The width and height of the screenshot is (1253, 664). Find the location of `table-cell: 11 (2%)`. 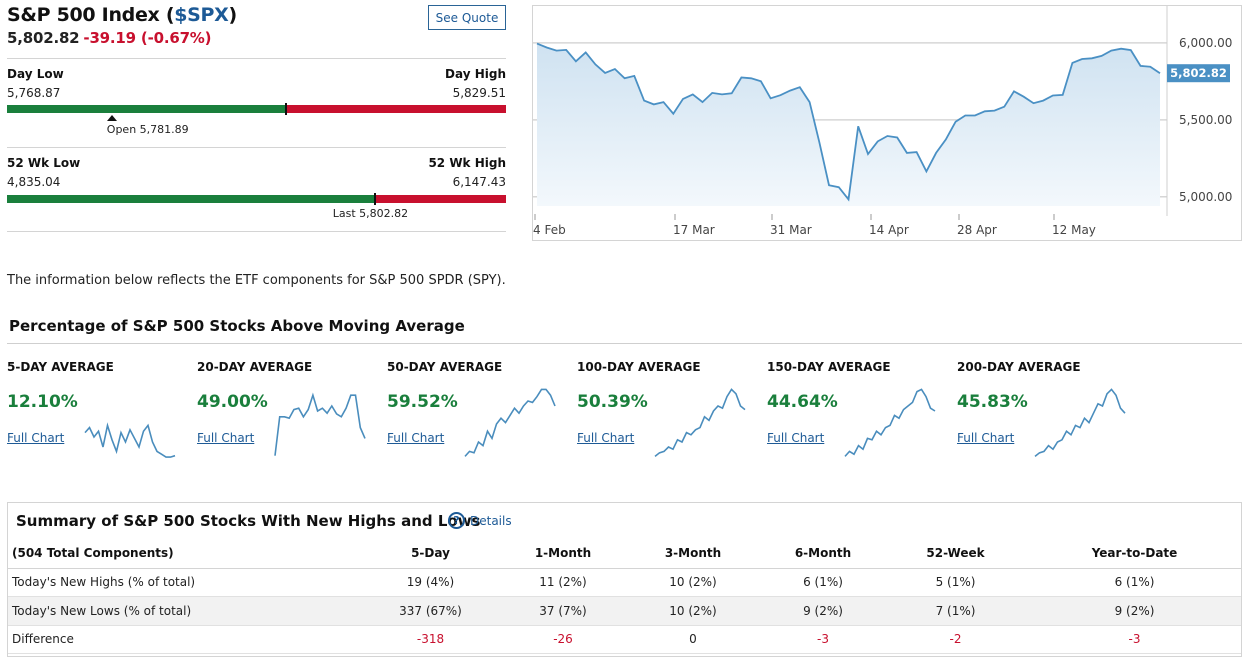

table-cell: 11 (2%) is located at coordinates (563, 582).